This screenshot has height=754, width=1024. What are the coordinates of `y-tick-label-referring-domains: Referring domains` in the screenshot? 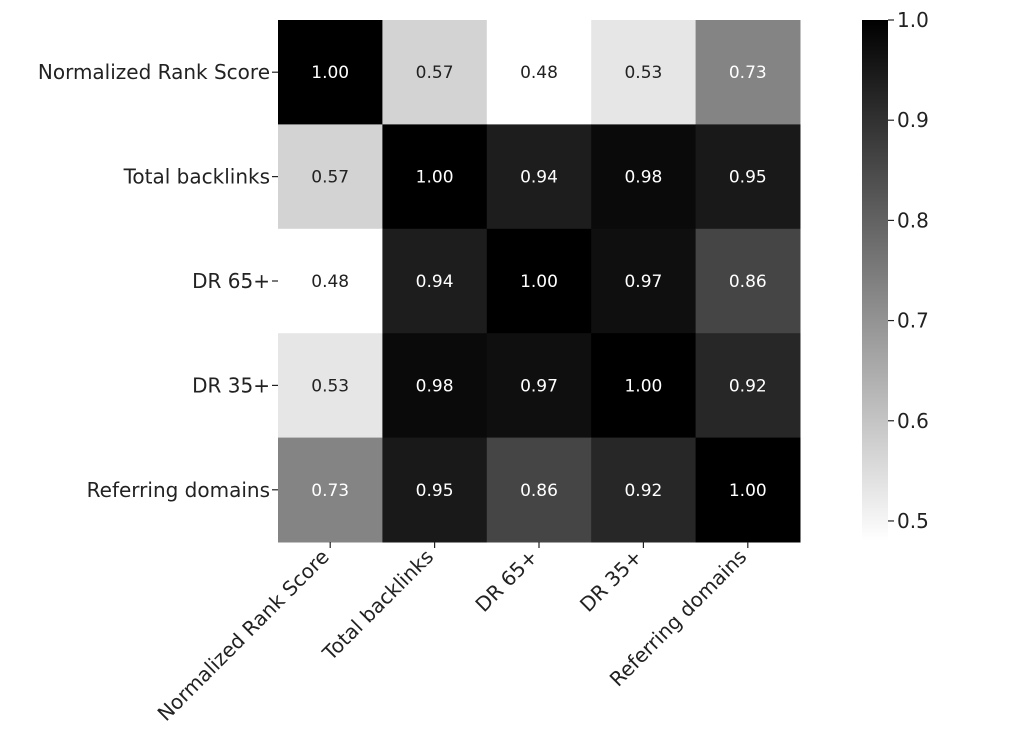 It's located at (178, 490).